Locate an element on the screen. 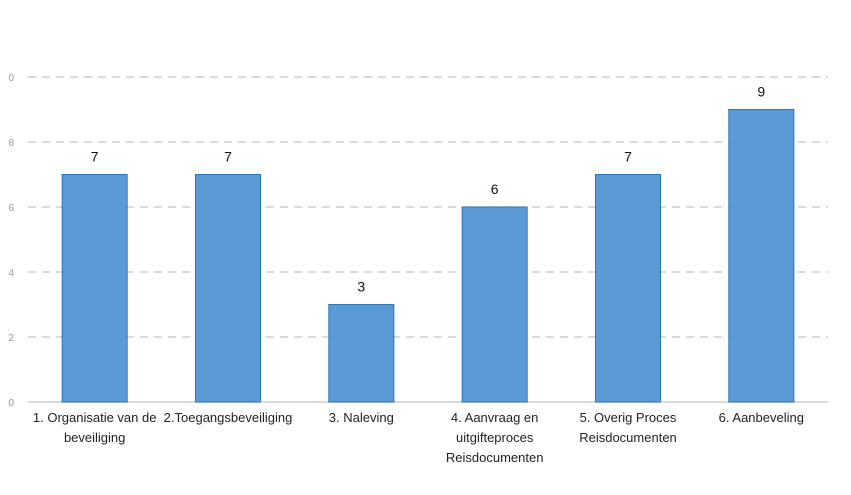 The height and width of the screenshot is (495, 851). data-label: 3 is located at coordinates (361, 287).